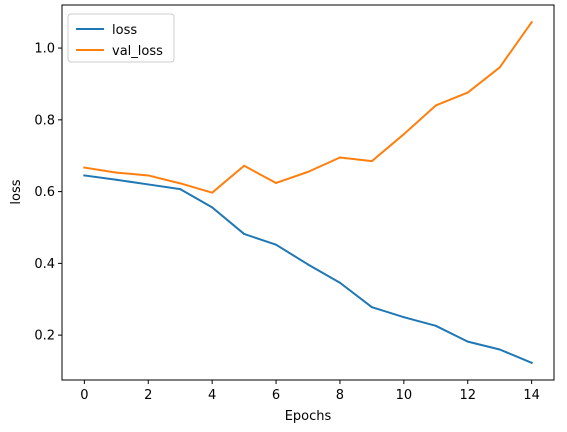 The image size is (567, 432). I want to click on y-tick-label: 0.8, so click(44, 120).